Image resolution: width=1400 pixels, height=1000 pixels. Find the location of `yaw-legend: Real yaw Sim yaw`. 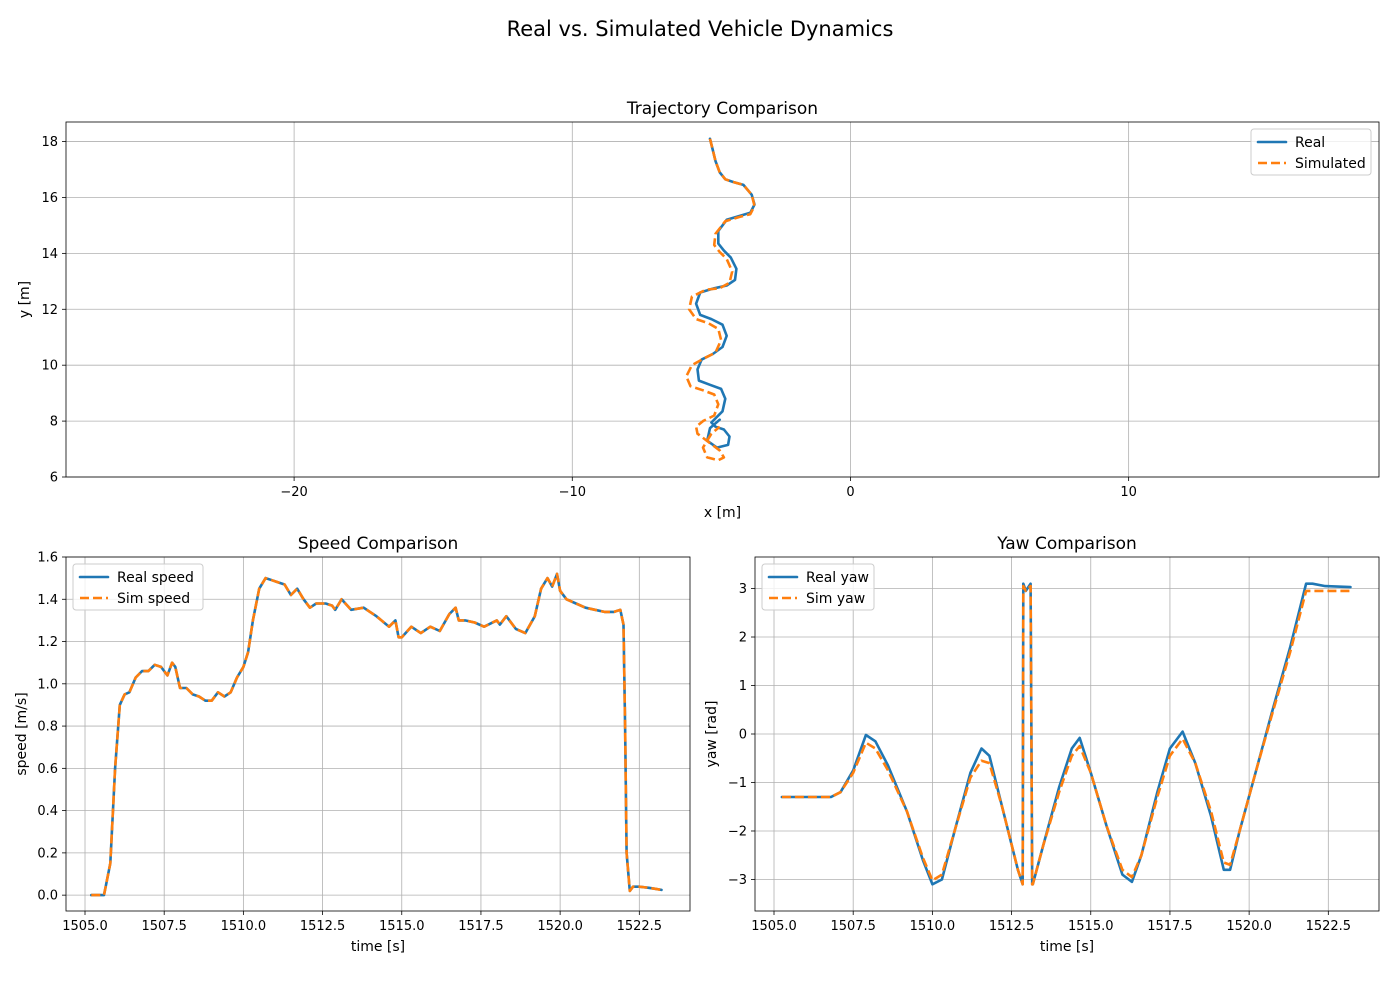

yaw-legend: Real yaw Sim yaw is located at coordinates (818, 587).